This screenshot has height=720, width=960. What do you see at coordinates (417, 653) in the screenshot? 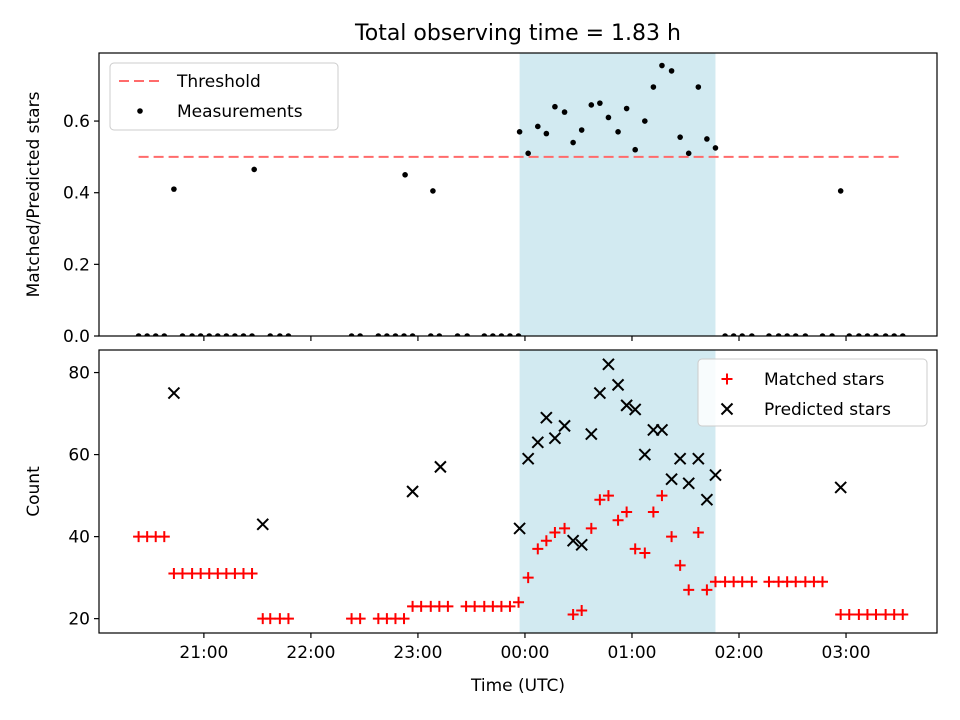
I see `x-tick-label: 23:00` at bounding box center [417, 653].